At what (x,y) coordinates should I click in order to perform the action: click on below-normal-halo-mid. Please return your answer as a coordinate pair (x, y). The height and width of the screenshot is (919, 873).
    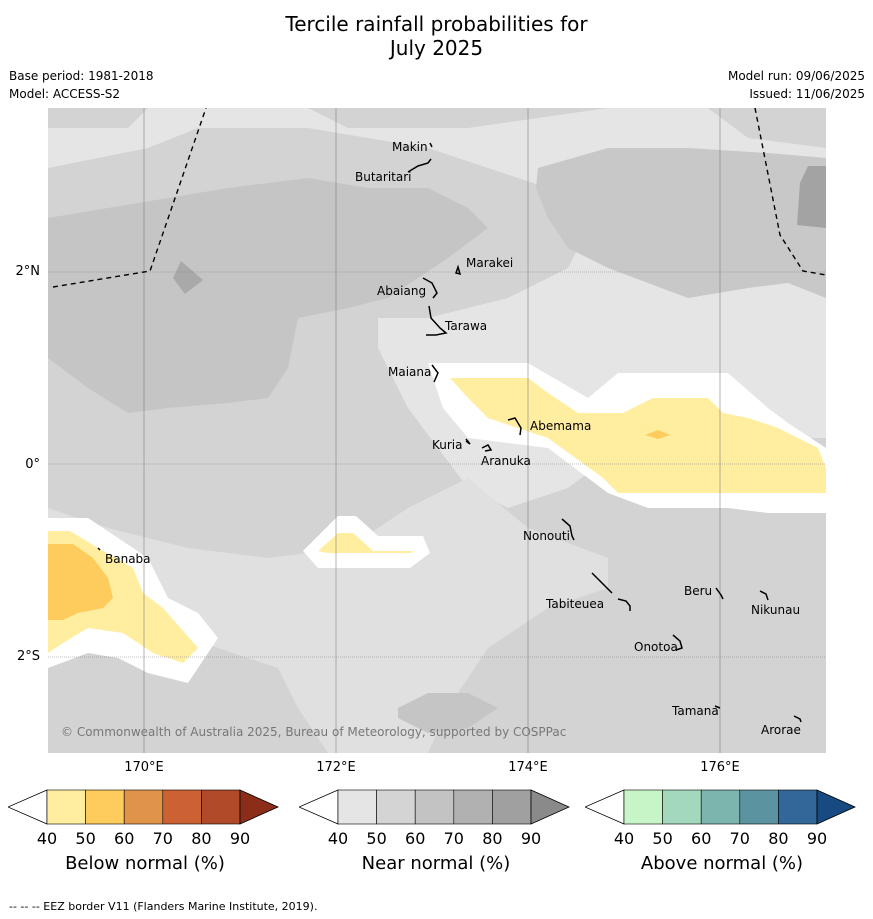
    Looking at the image, I should click on (366, 542).